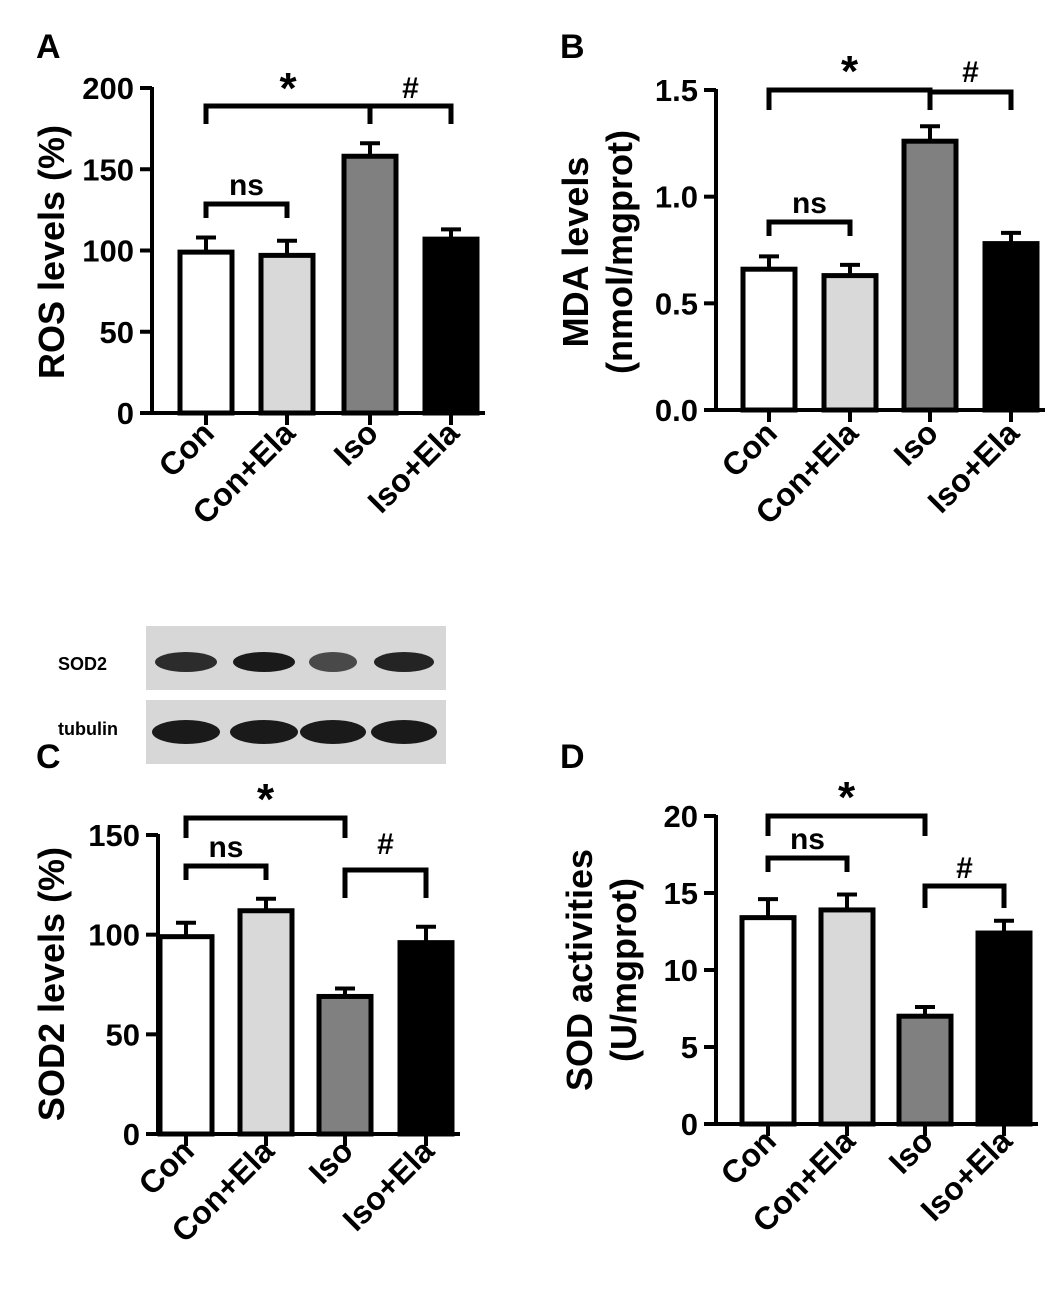 Image resolution: width=1061 pixels, height=1300 pixels. I want to click on y-tick-label: 0.0, so click(676, 410).